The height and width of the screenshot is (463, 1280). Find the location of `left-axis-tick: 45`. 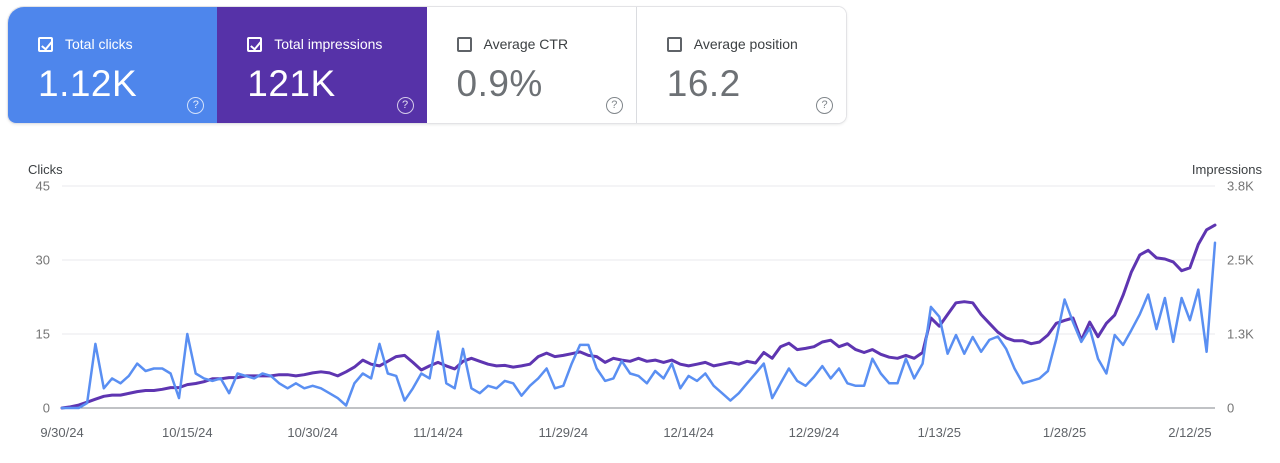

left-axis-tick: 45 is located at coordinates (43, 186).